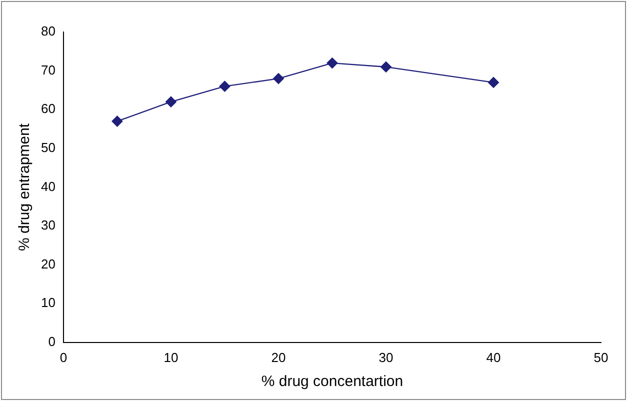 This screenshot has width=627, height=401. What do you see at coordinates (52, 341) in the screenshot?
I see `y-tick-label: 0` at bounding box center [52, 341].